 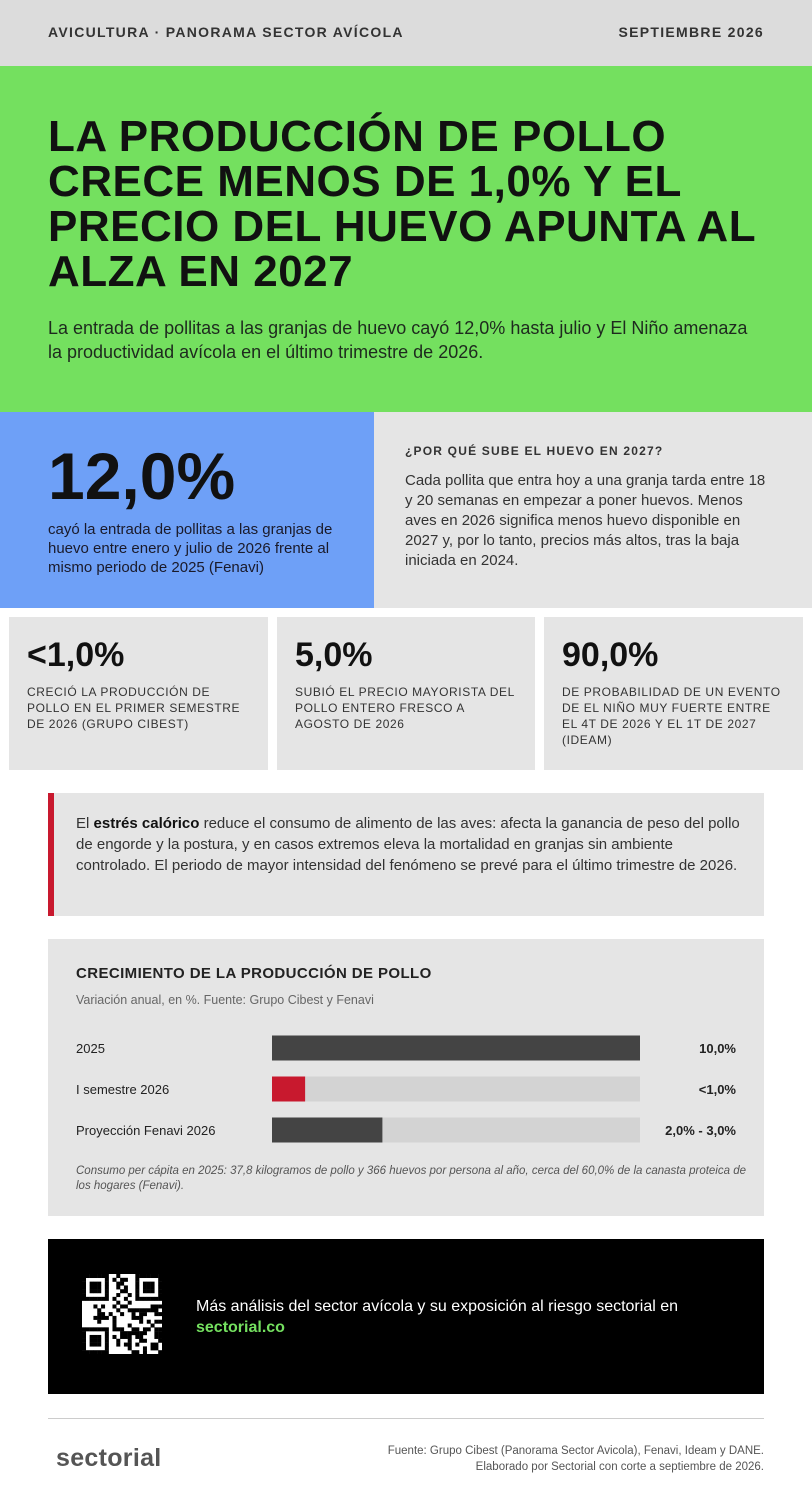 What do you see at coordinates (240, 1327) in the screenshot?
I see `promo-link: sectorial.co` at bounding box center [240, 1327].